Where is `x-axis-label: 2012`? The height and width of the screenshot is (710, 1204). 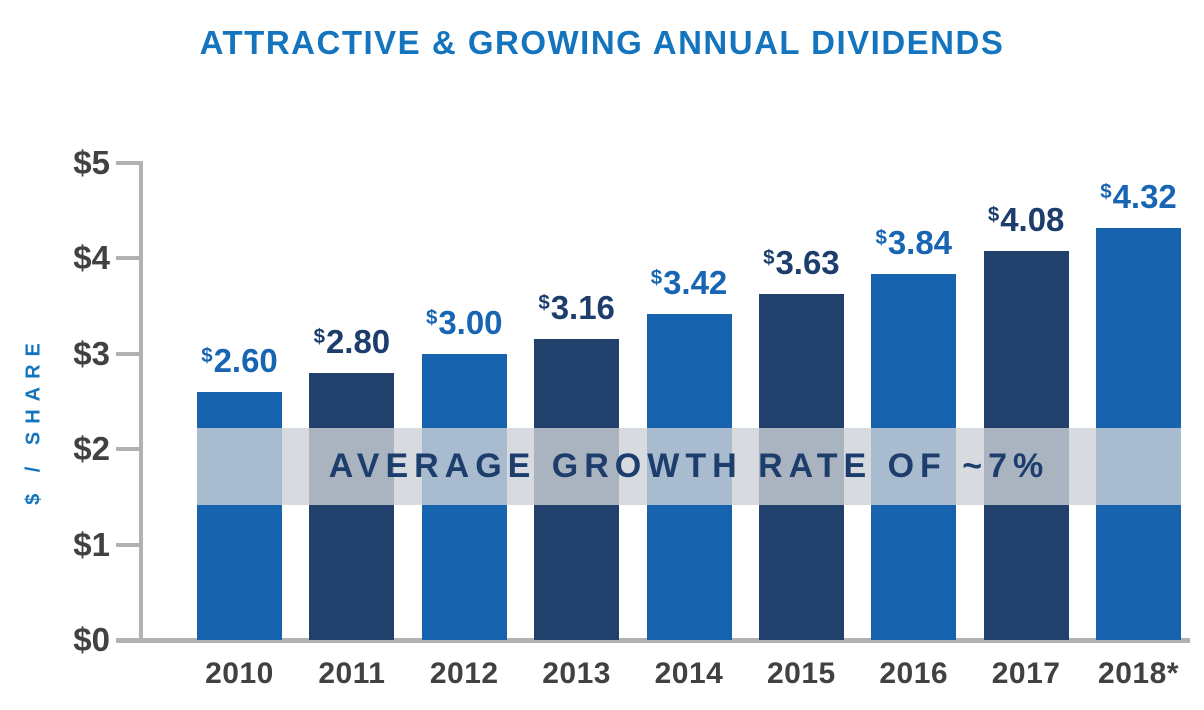
x-axis-label: 2012 is located at coordinates (464, 673).